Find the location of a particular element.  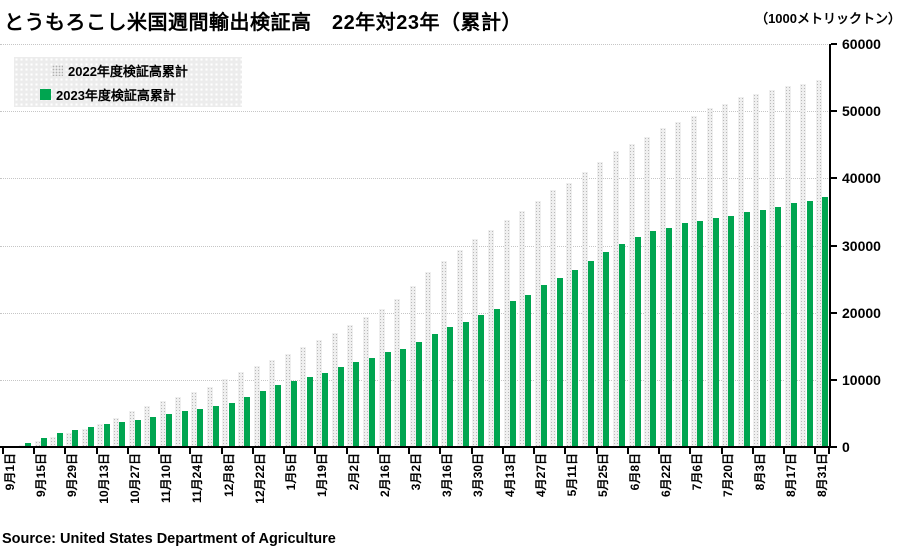

x-axis-label: 11月24日 is located at coordinates (197, 478).